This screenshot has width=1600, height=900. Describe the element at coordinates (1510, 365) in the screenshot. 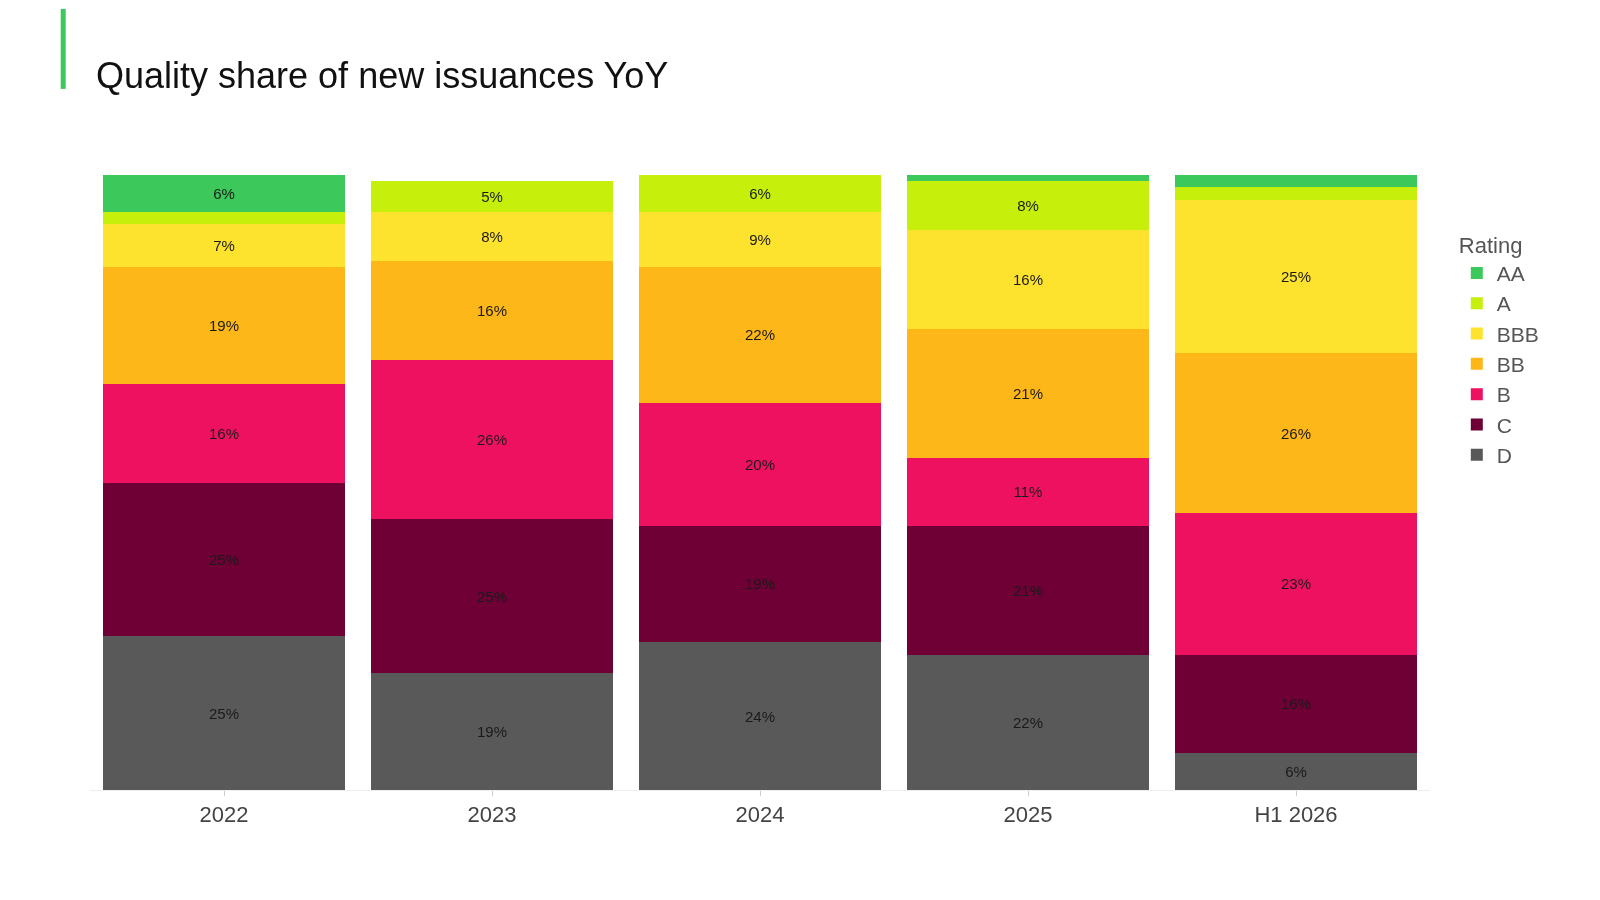

I see `legend-label: BB` at that location.